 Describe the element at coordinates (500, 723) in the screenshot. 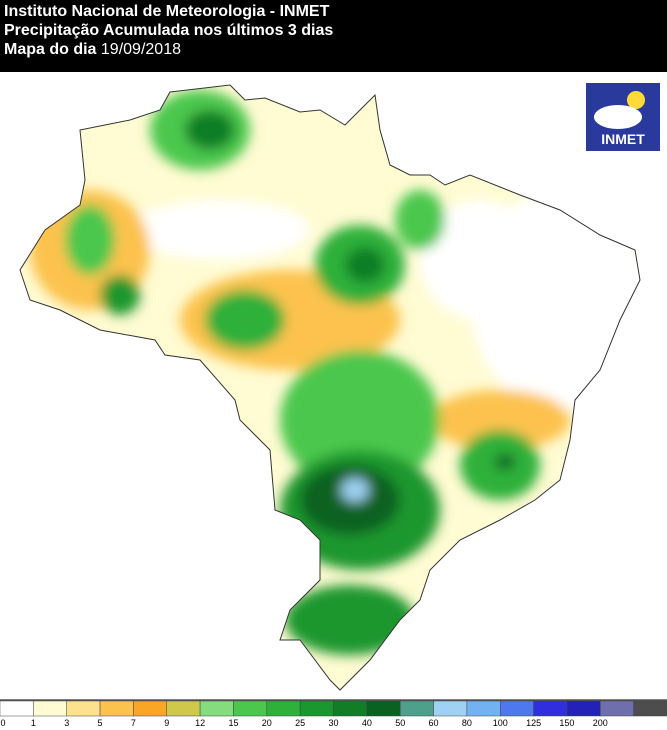

I see `legend-label: 100` at that location.